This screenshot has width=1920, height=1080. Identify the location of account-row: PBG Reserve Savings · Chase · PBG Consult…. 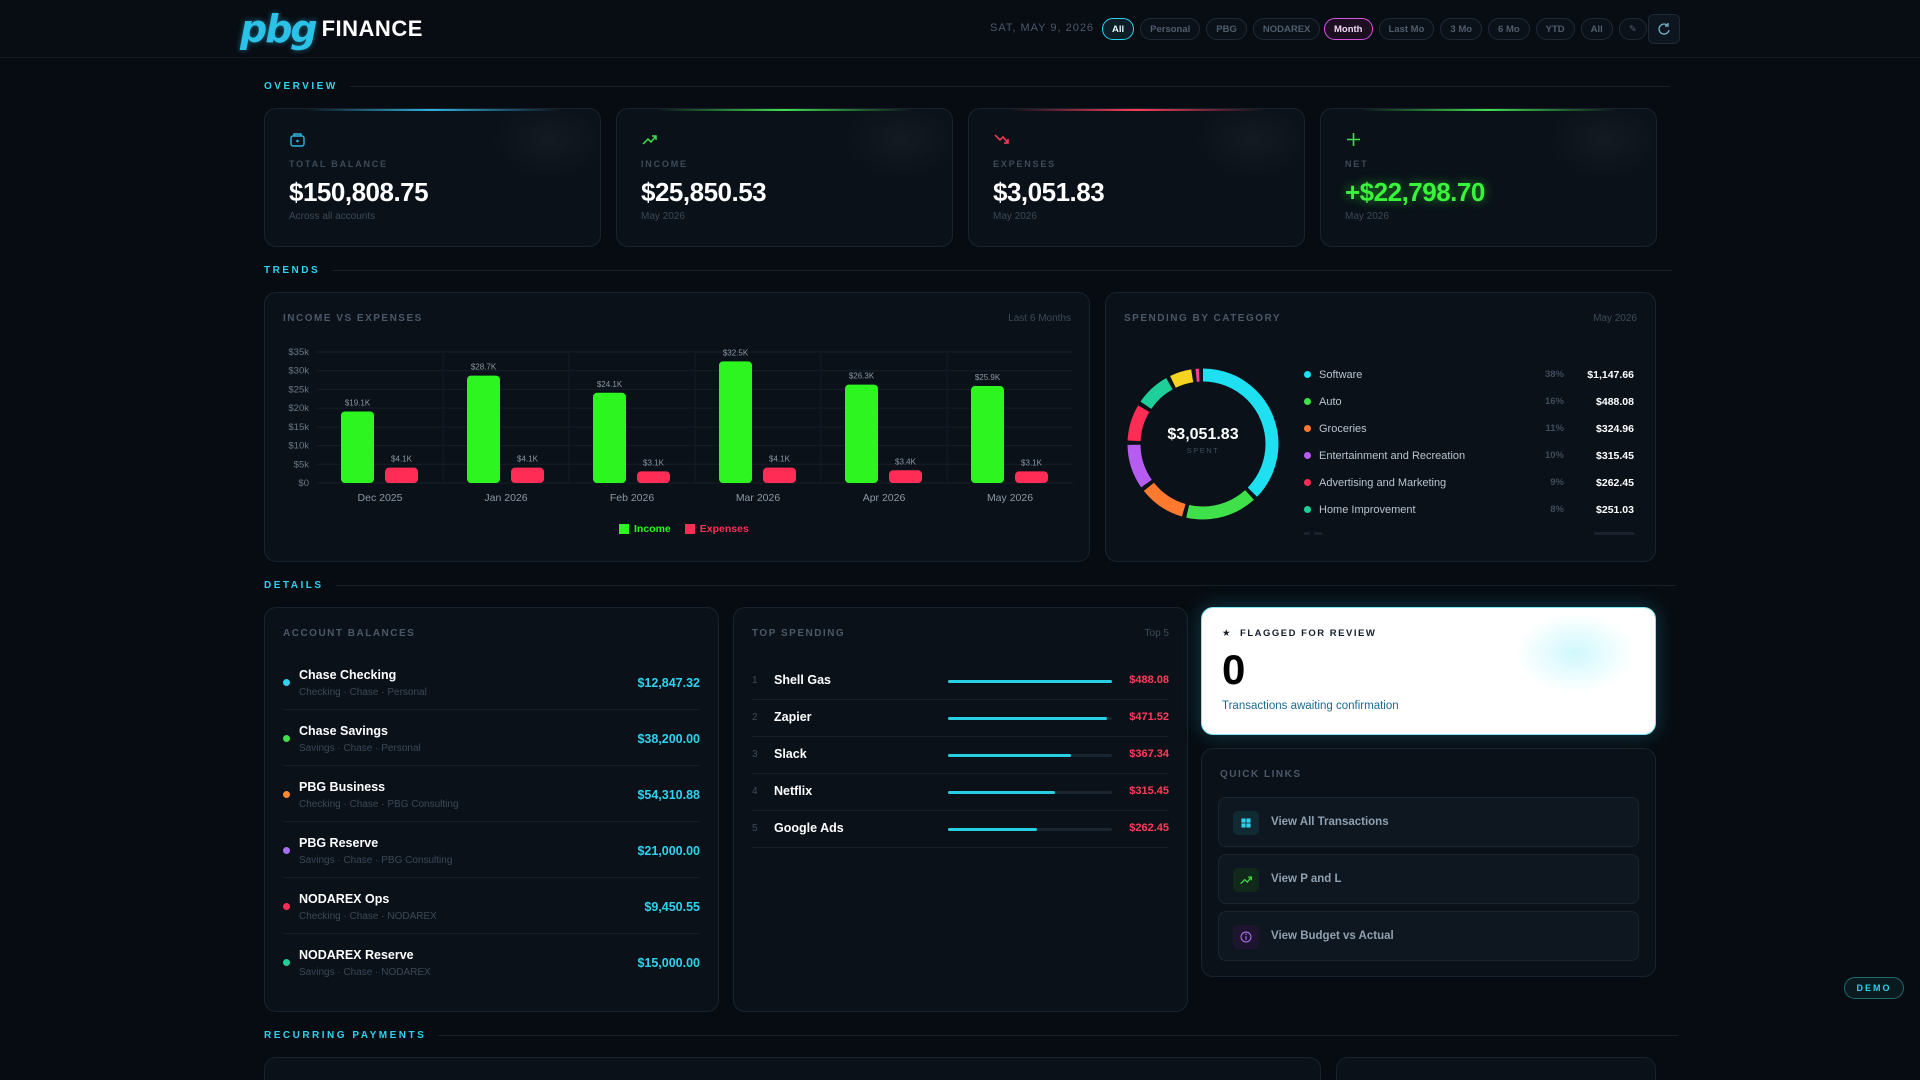
(491, 850).